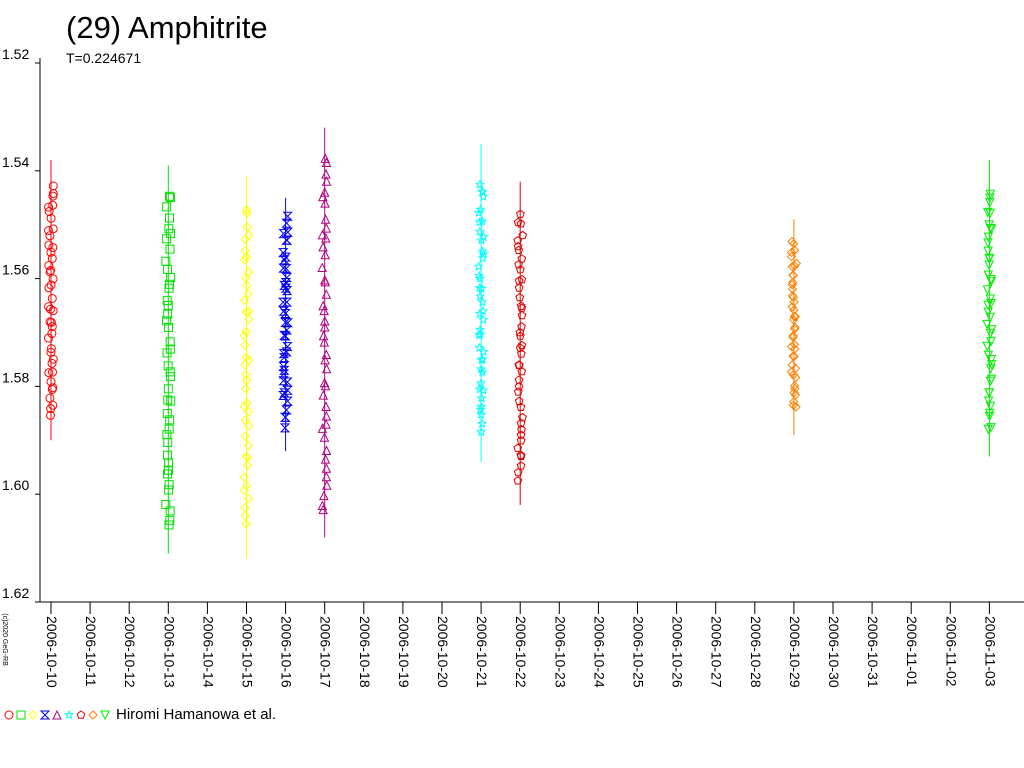 Image resolution: width=1024 pixels, height=768 pixels. What do you see at coordinates (91, 651) in the screenshot?
I see `x-tick-label: 2006-10-11` at bounding box center [91, 651].